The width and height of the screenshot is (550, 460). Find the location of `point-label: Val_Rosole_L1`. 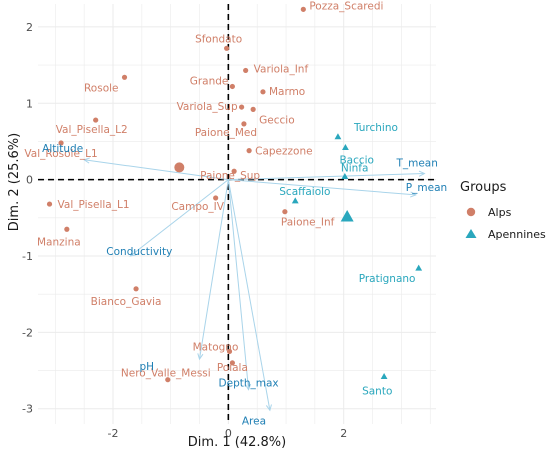

point-label: Val_Rosole_L1 is located at coordinates (60, 154).